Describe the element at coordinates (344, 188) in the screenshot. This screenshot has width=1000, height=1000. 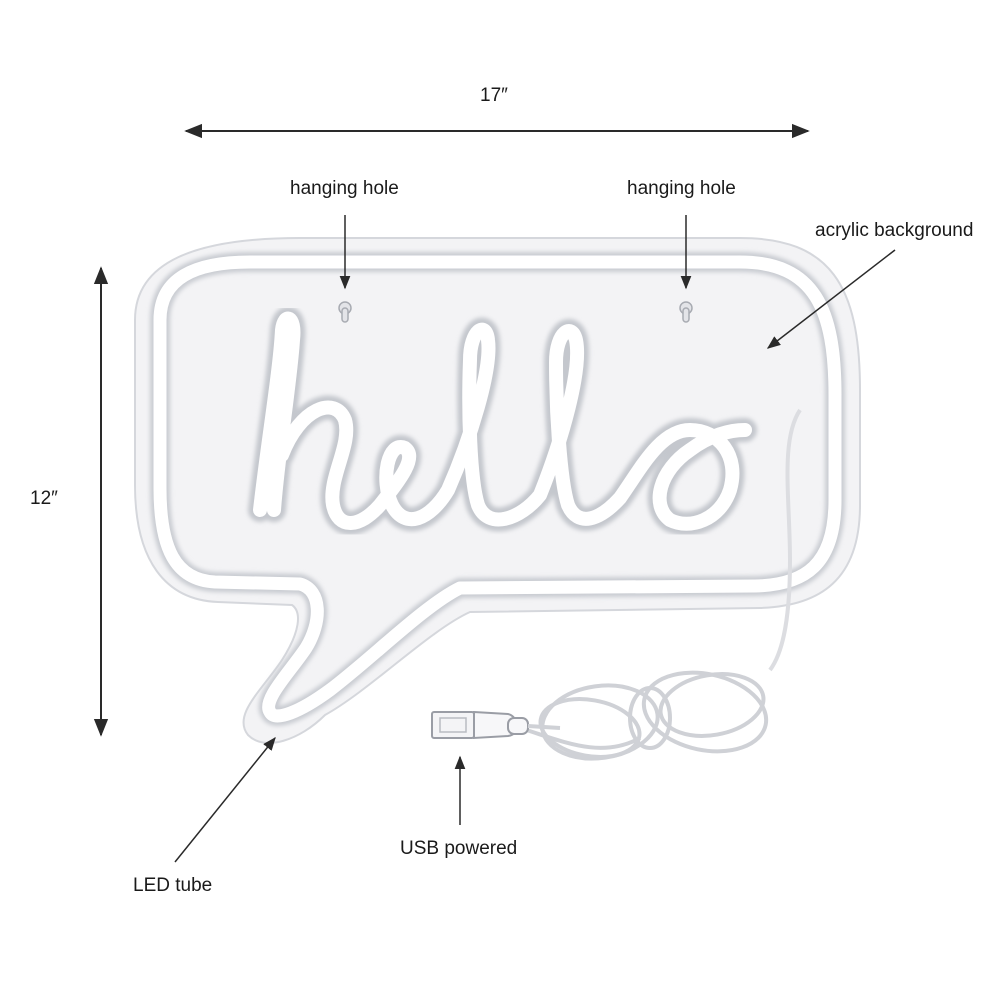
I see `hanging-hole-left-label: hanging hole` at that location.